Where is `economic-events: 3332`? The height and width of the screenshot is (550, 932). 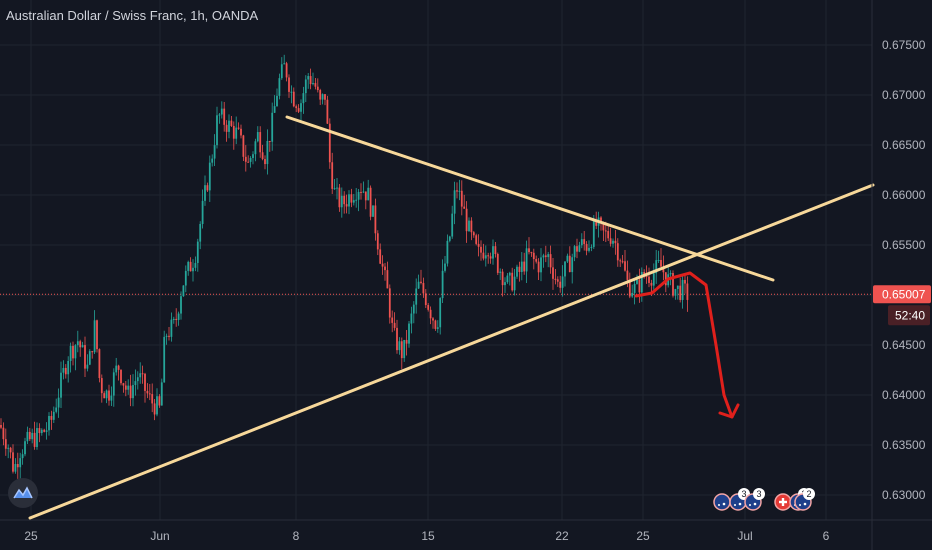 economic-events: 3332 is located at coordinates (764, 499).